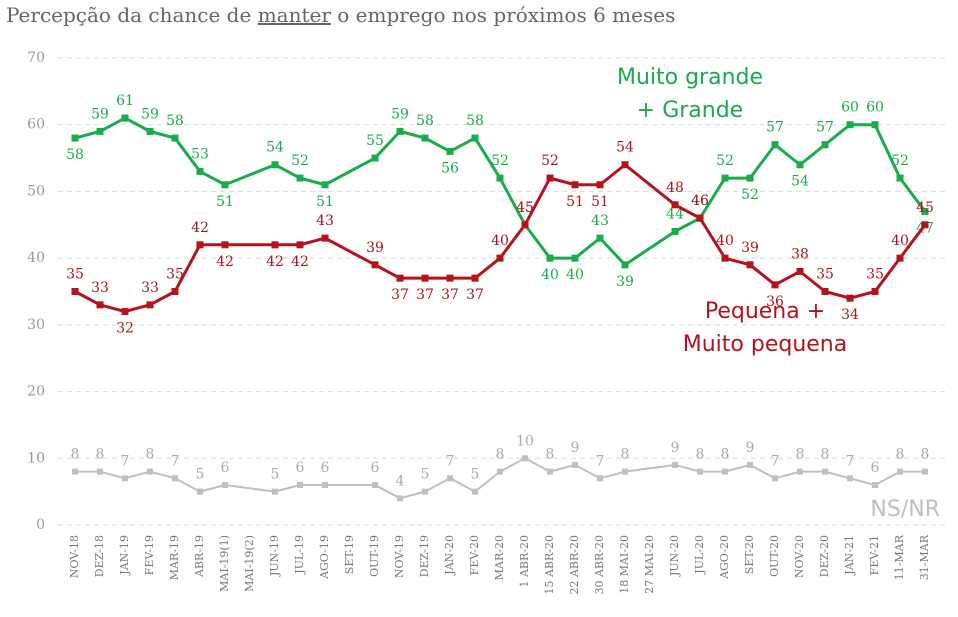 This screenshot has width=958, height=617. What do you see at coordinates (499, 557) in the screenshot?
I see `x-tick-label: MAR-20` at bounding box center [499, 557].